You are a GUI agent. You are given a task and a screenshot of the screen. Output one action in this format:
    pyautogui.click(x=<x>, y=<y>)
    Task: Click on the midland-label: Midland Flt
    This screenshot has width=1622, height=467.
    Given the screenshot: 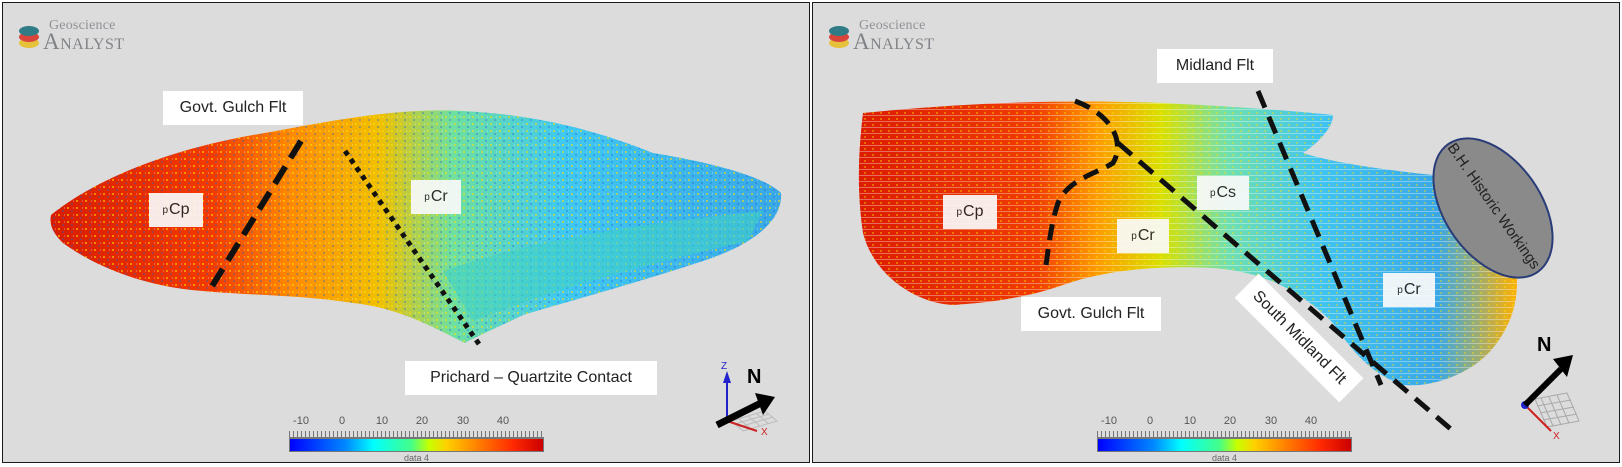 What is the action you would take?
    pyautogui.click(x=1215, y=66)
    